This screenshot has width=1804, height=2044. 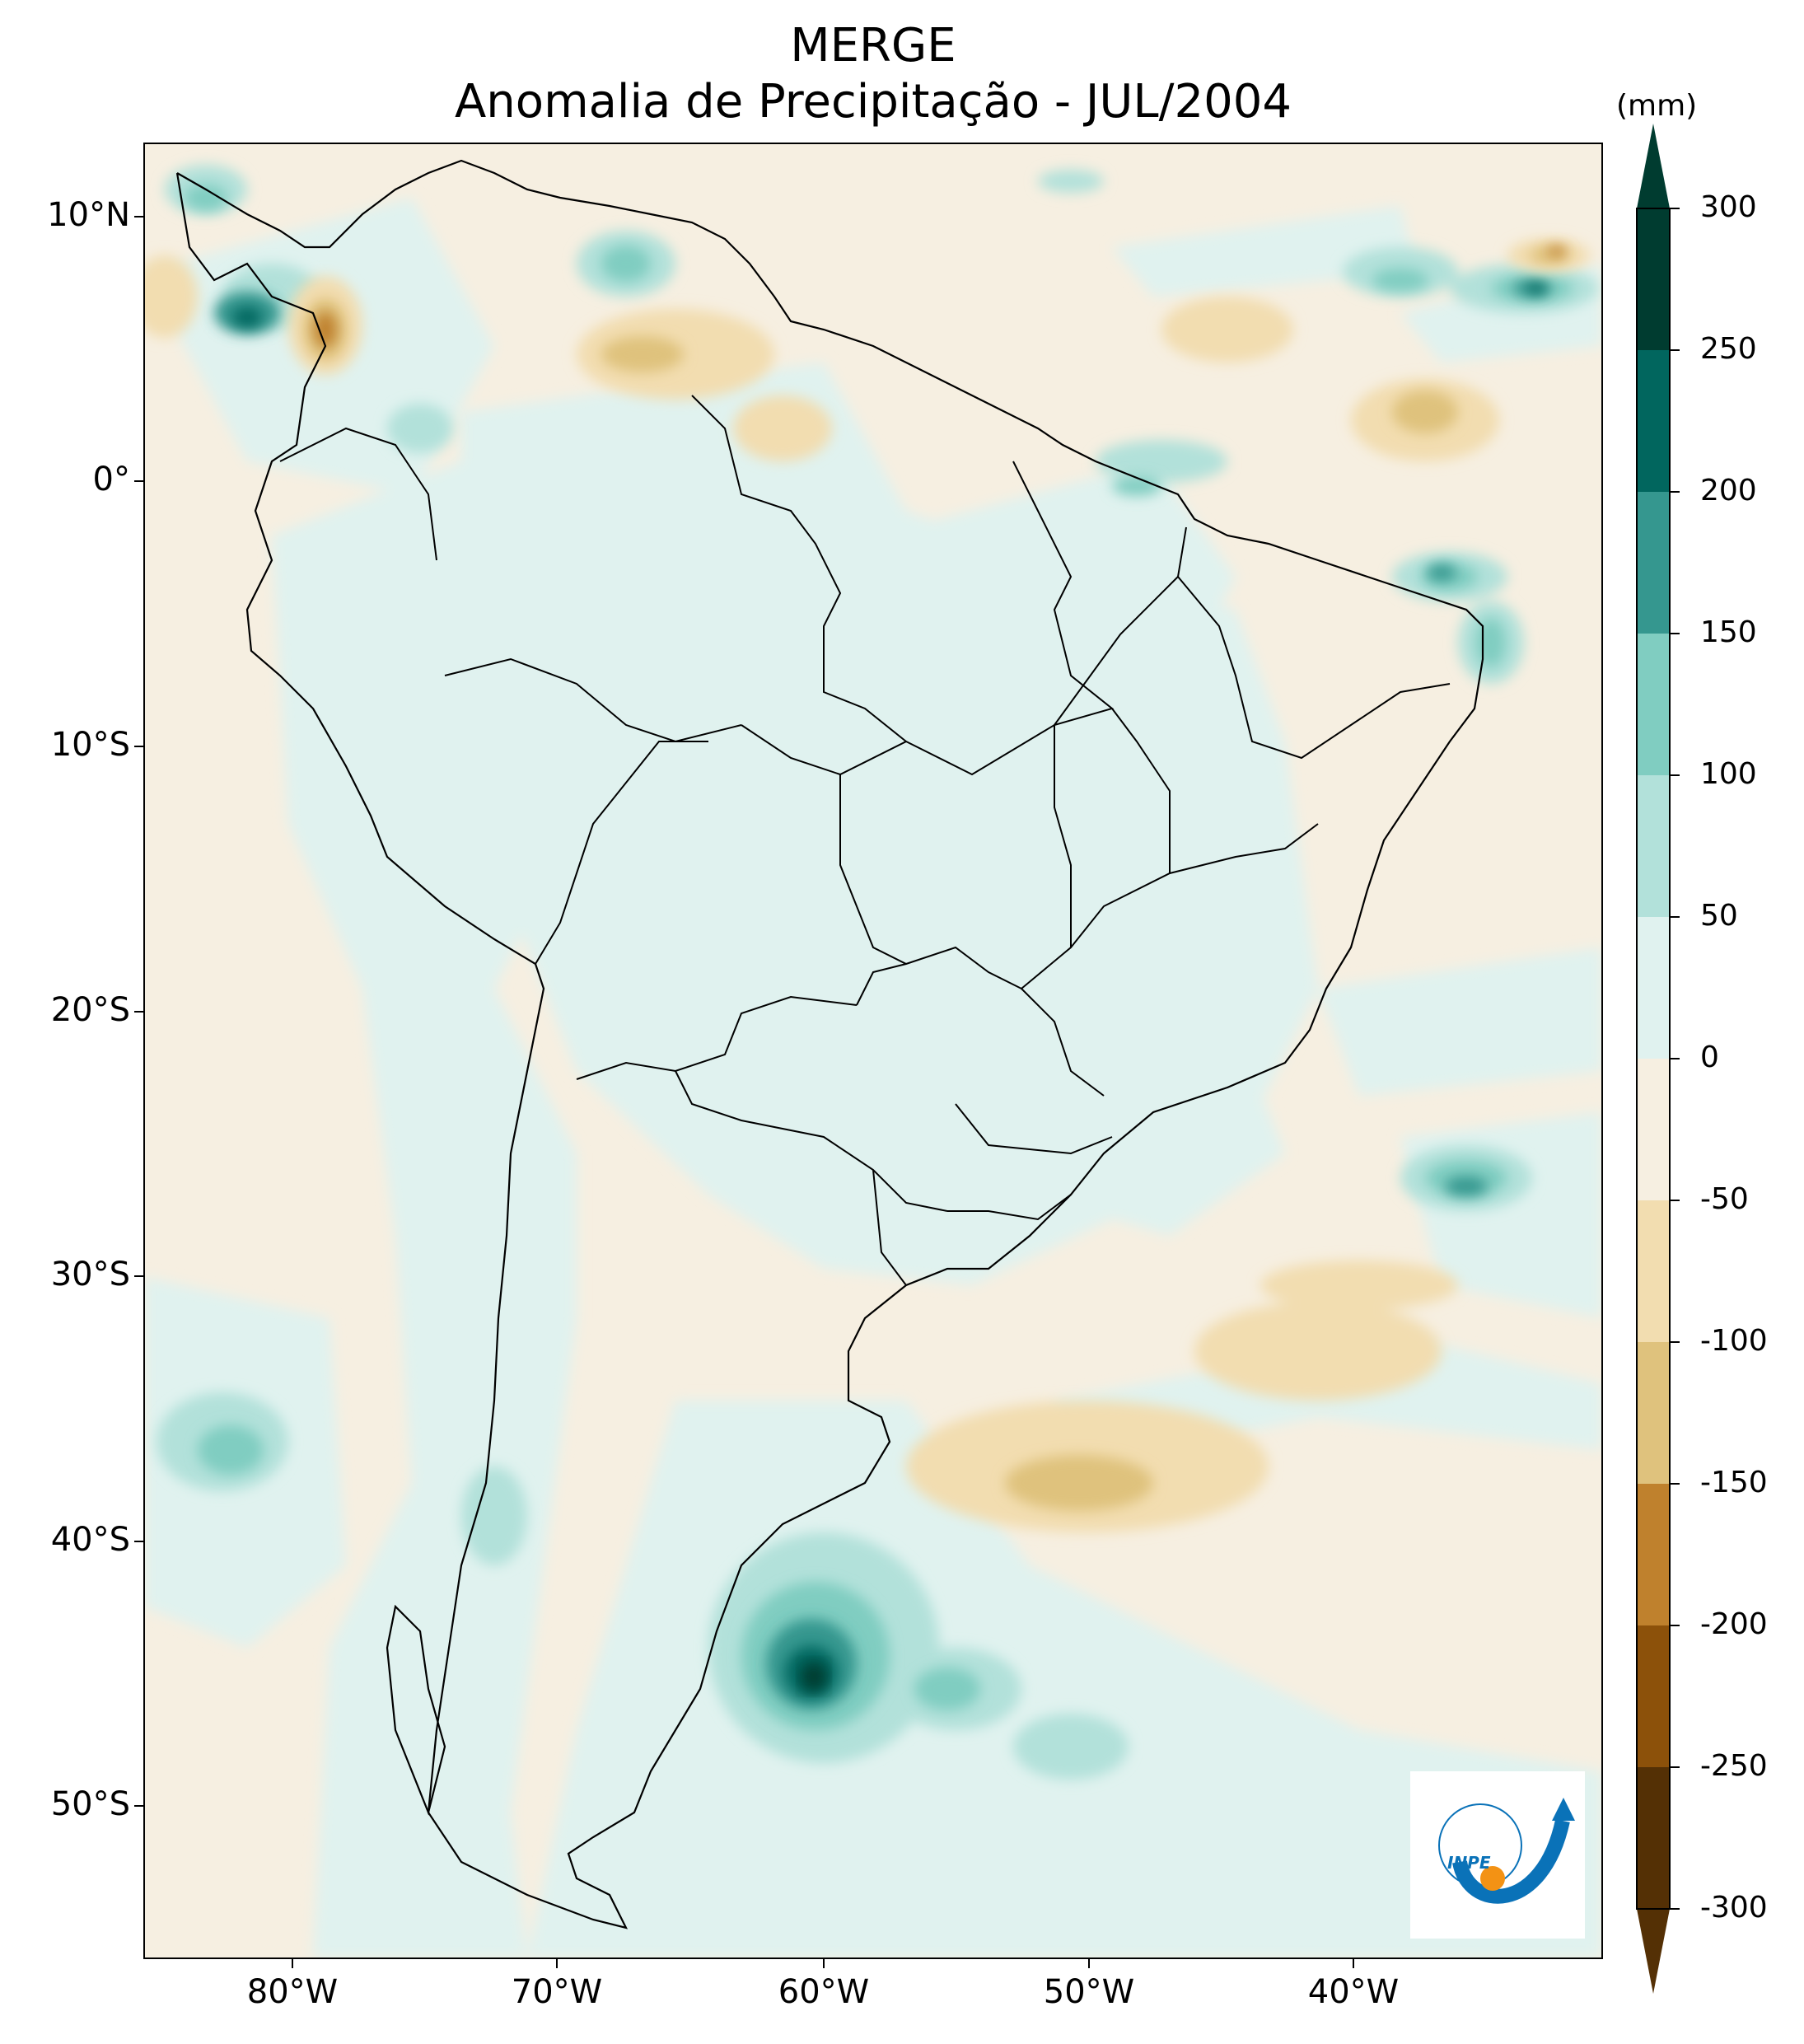 What do you see at coordinates (1089, 1992) in the screenshot?
I see `lon-label-50w: 50°W` at bounding box center [1089, 1992].